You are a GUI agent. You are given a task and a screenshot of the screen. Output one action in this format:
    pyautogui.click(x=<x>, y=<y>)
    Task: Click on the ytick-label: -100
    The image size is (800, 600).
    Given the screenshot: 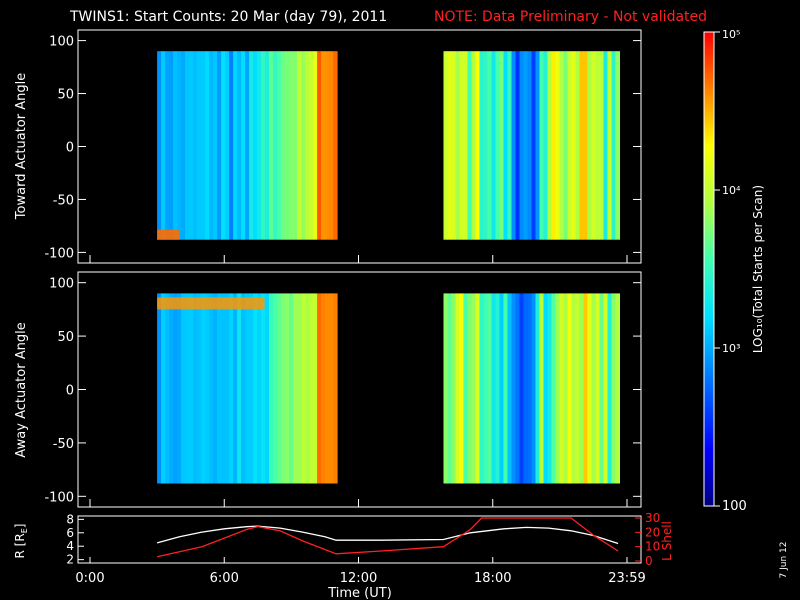 What is the action you would take?
    pyautogui.click(x=59, y=253)
    